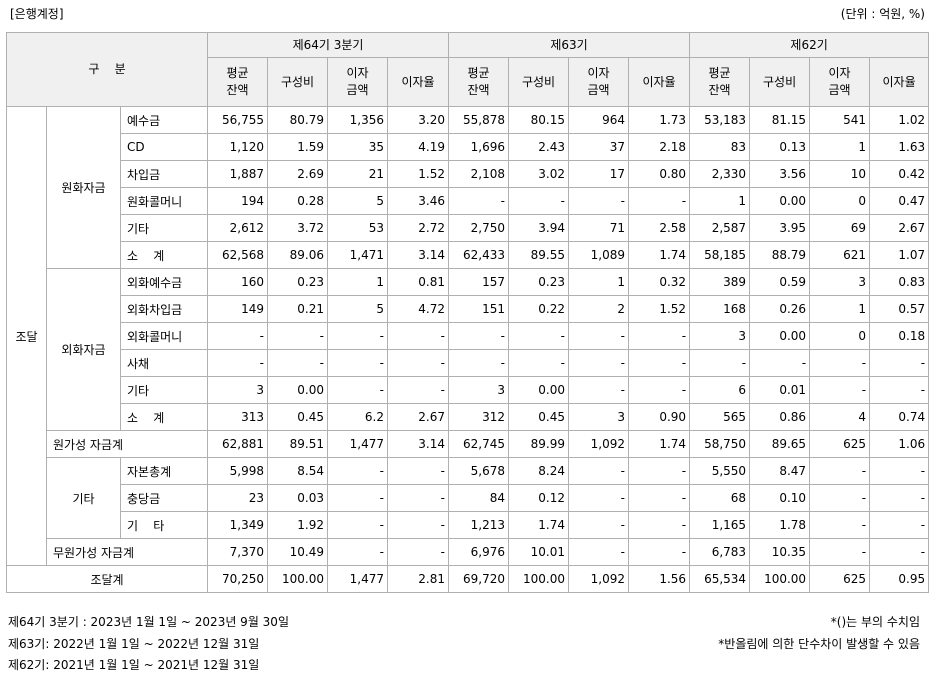 The width and height of the screenshot is (940, 680). What do you see at coordinates (899, 579) in the screenshot?
I see `value-cell: 0.95` at bounding box center [899, 579].